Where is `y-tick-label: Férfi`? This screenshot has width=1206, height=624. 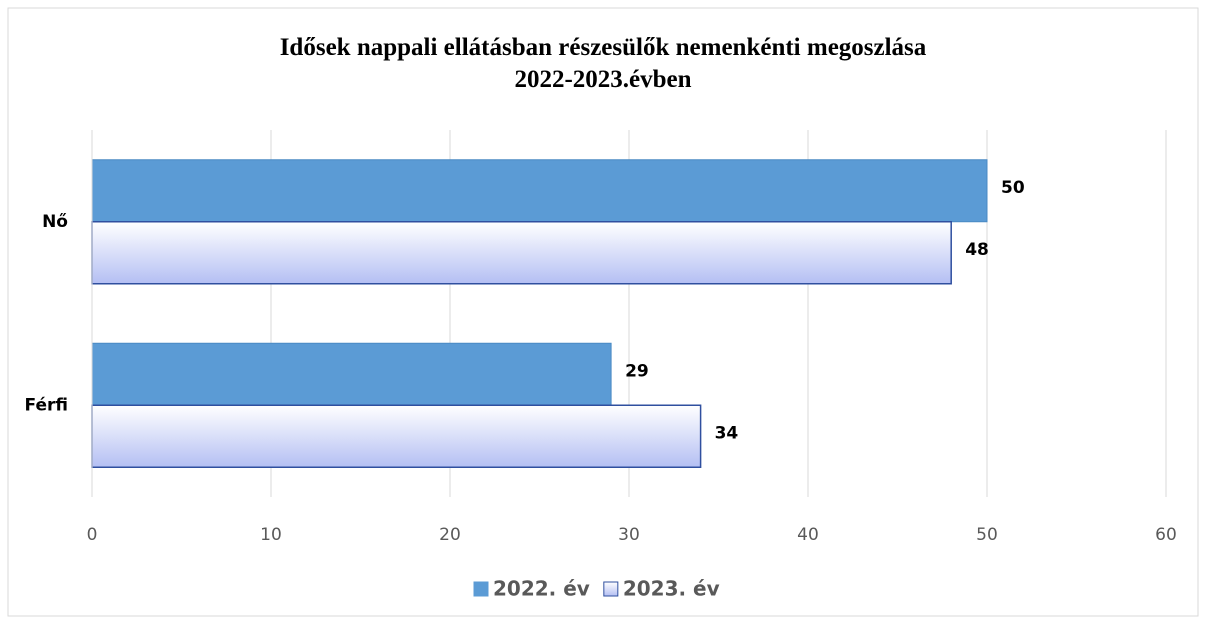
y-tick-label: Férfi is located at coordinates (46, 405).